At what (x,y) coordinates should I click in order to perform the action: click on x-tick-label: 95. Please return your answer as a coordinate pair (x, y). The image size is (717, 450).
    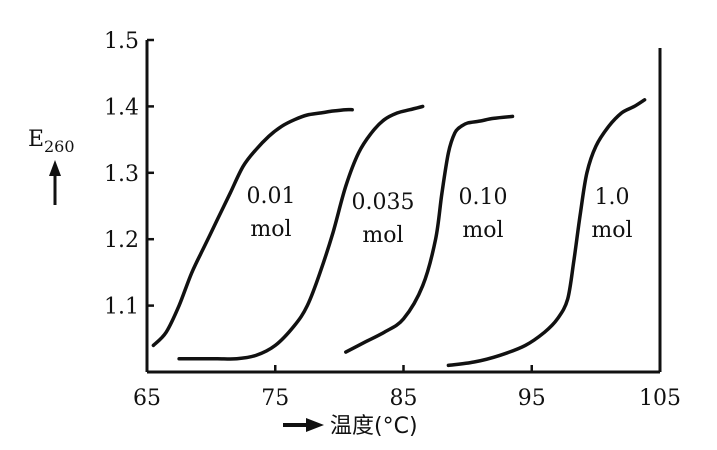
    Looking at the image, I should click on (532, 398).